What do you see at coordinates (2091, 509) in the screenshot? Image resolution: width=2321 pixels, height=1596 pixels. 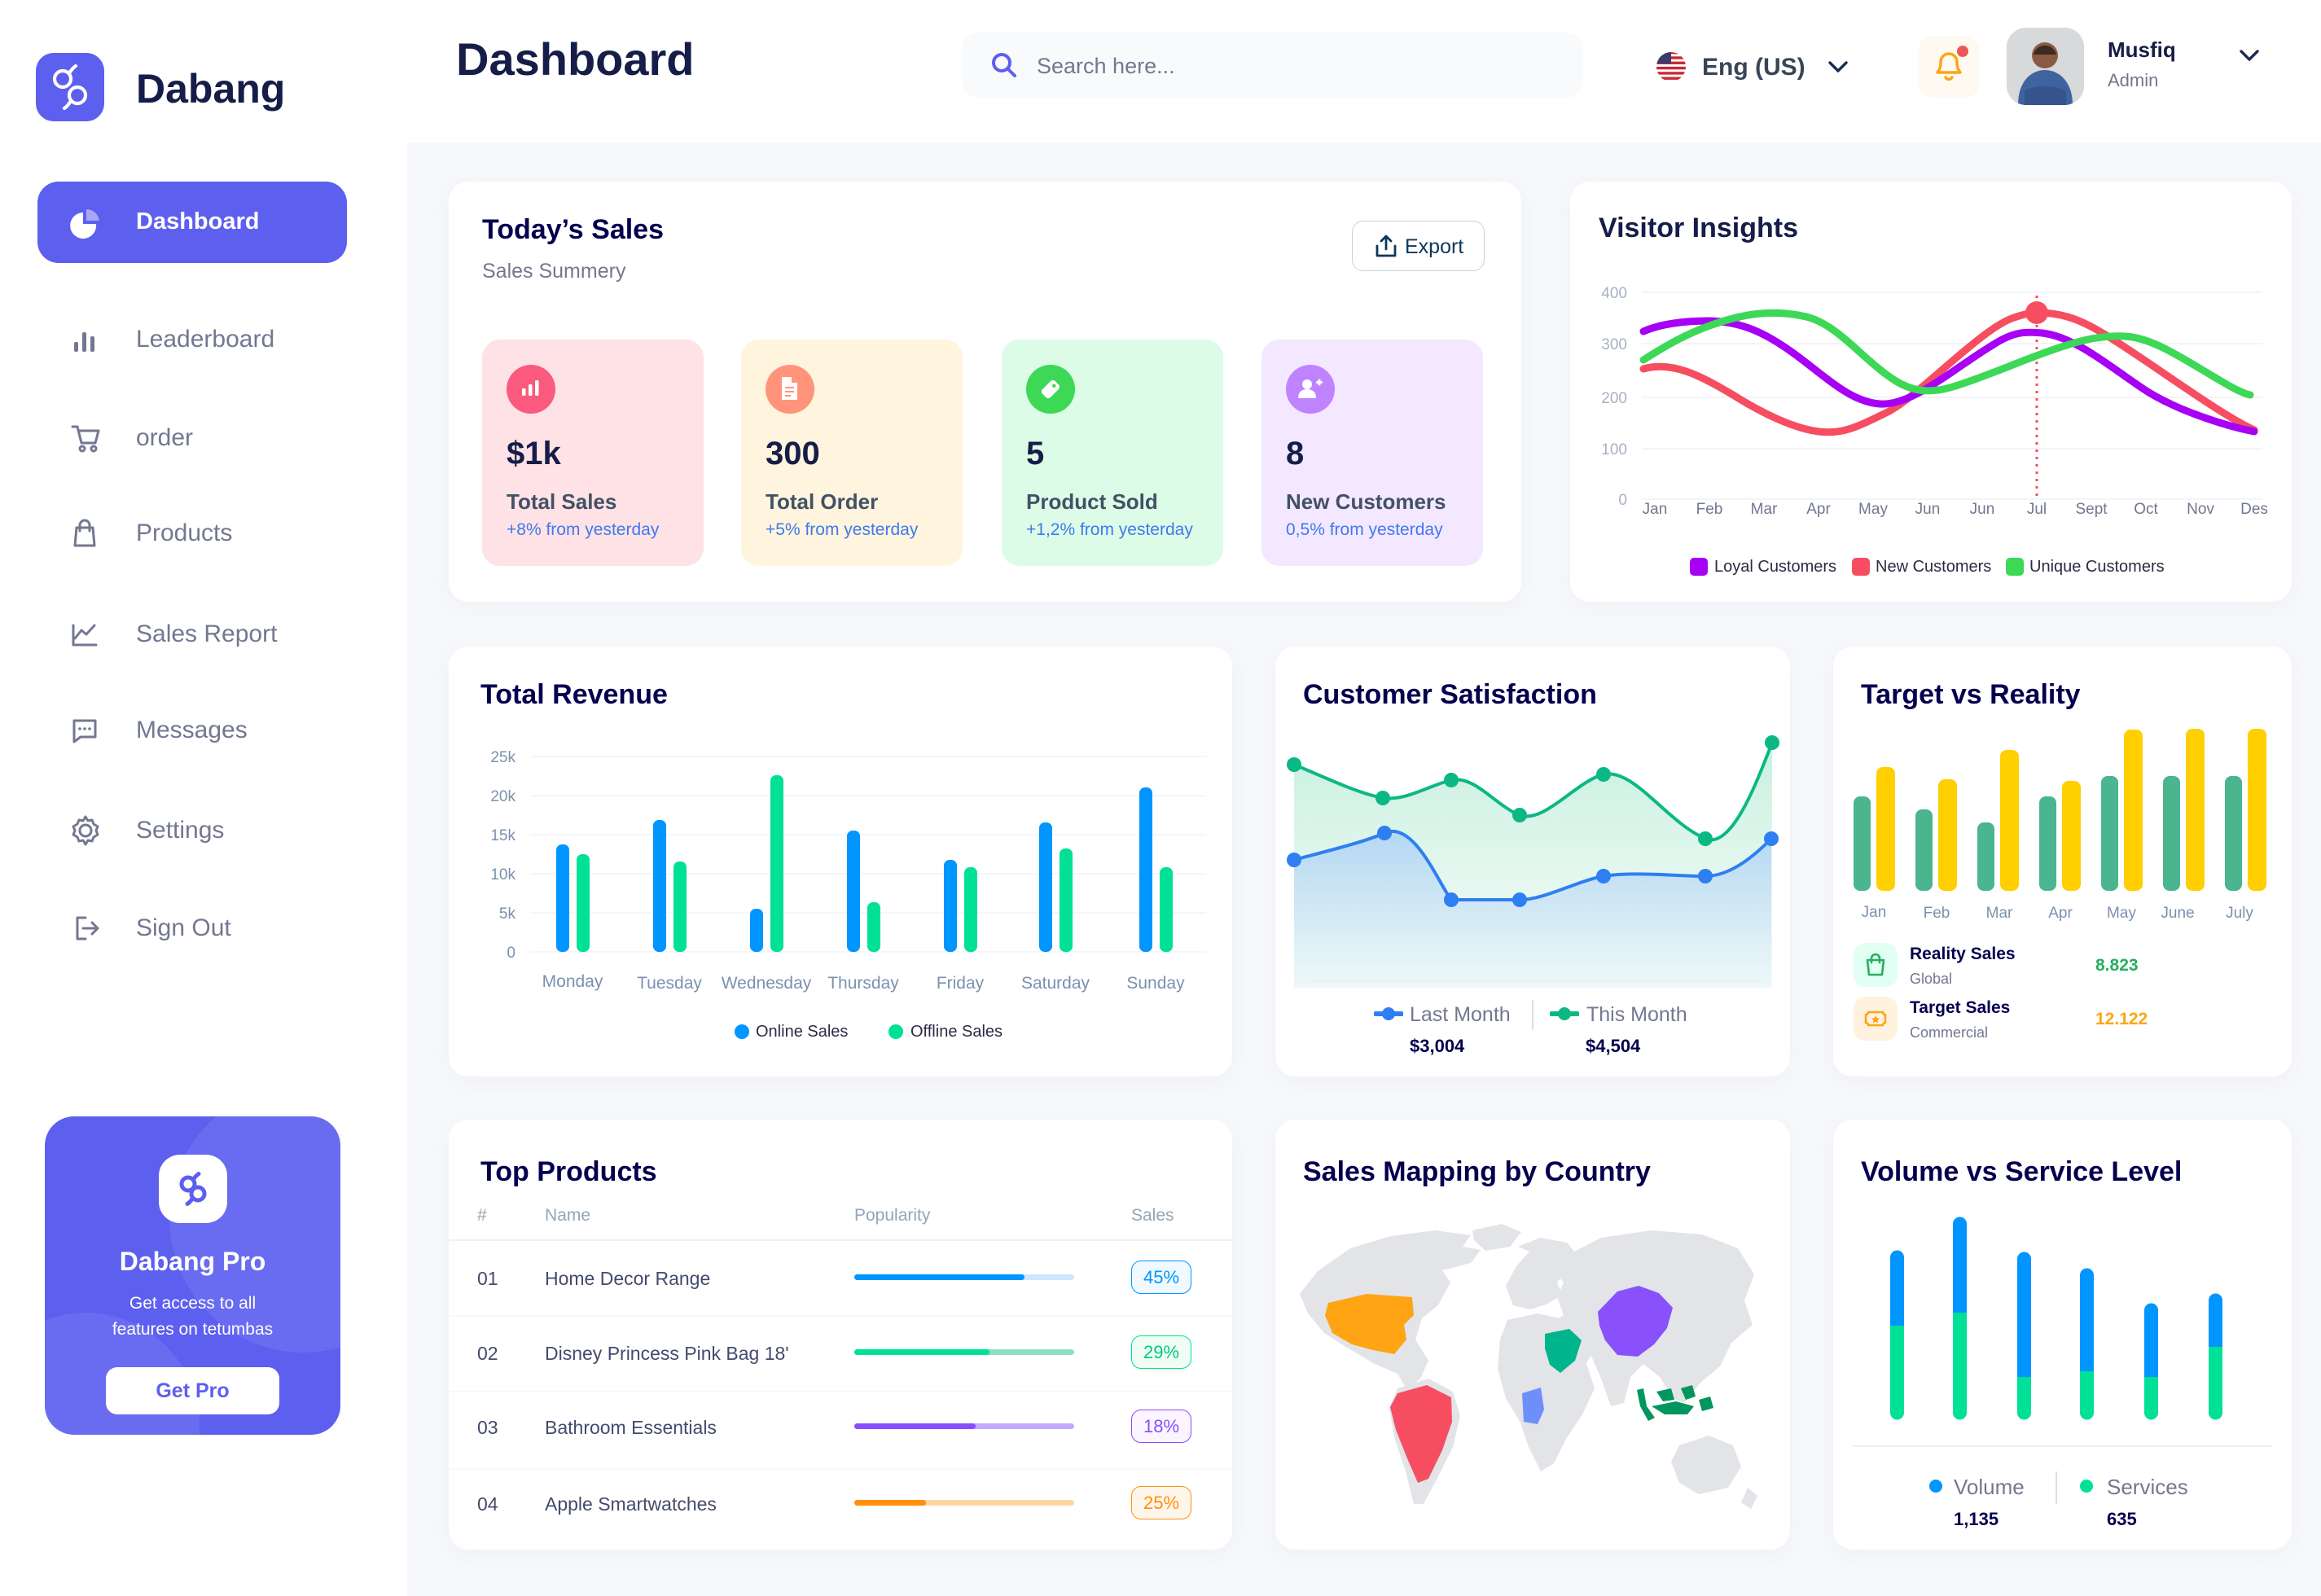 I see `svg-text: Sept` at bounding box center [2091, 509].